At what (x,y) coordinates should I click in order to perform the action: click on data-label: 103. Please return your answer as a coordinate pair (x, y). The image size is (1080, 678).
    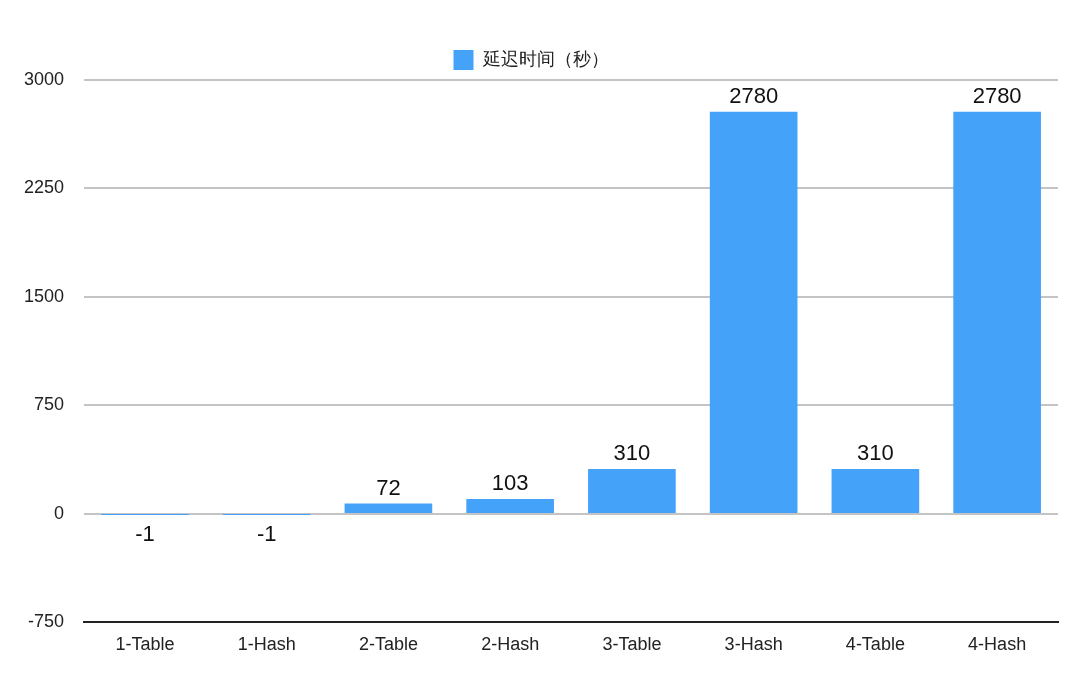
    Looking at the image, I should click on (510, 483).